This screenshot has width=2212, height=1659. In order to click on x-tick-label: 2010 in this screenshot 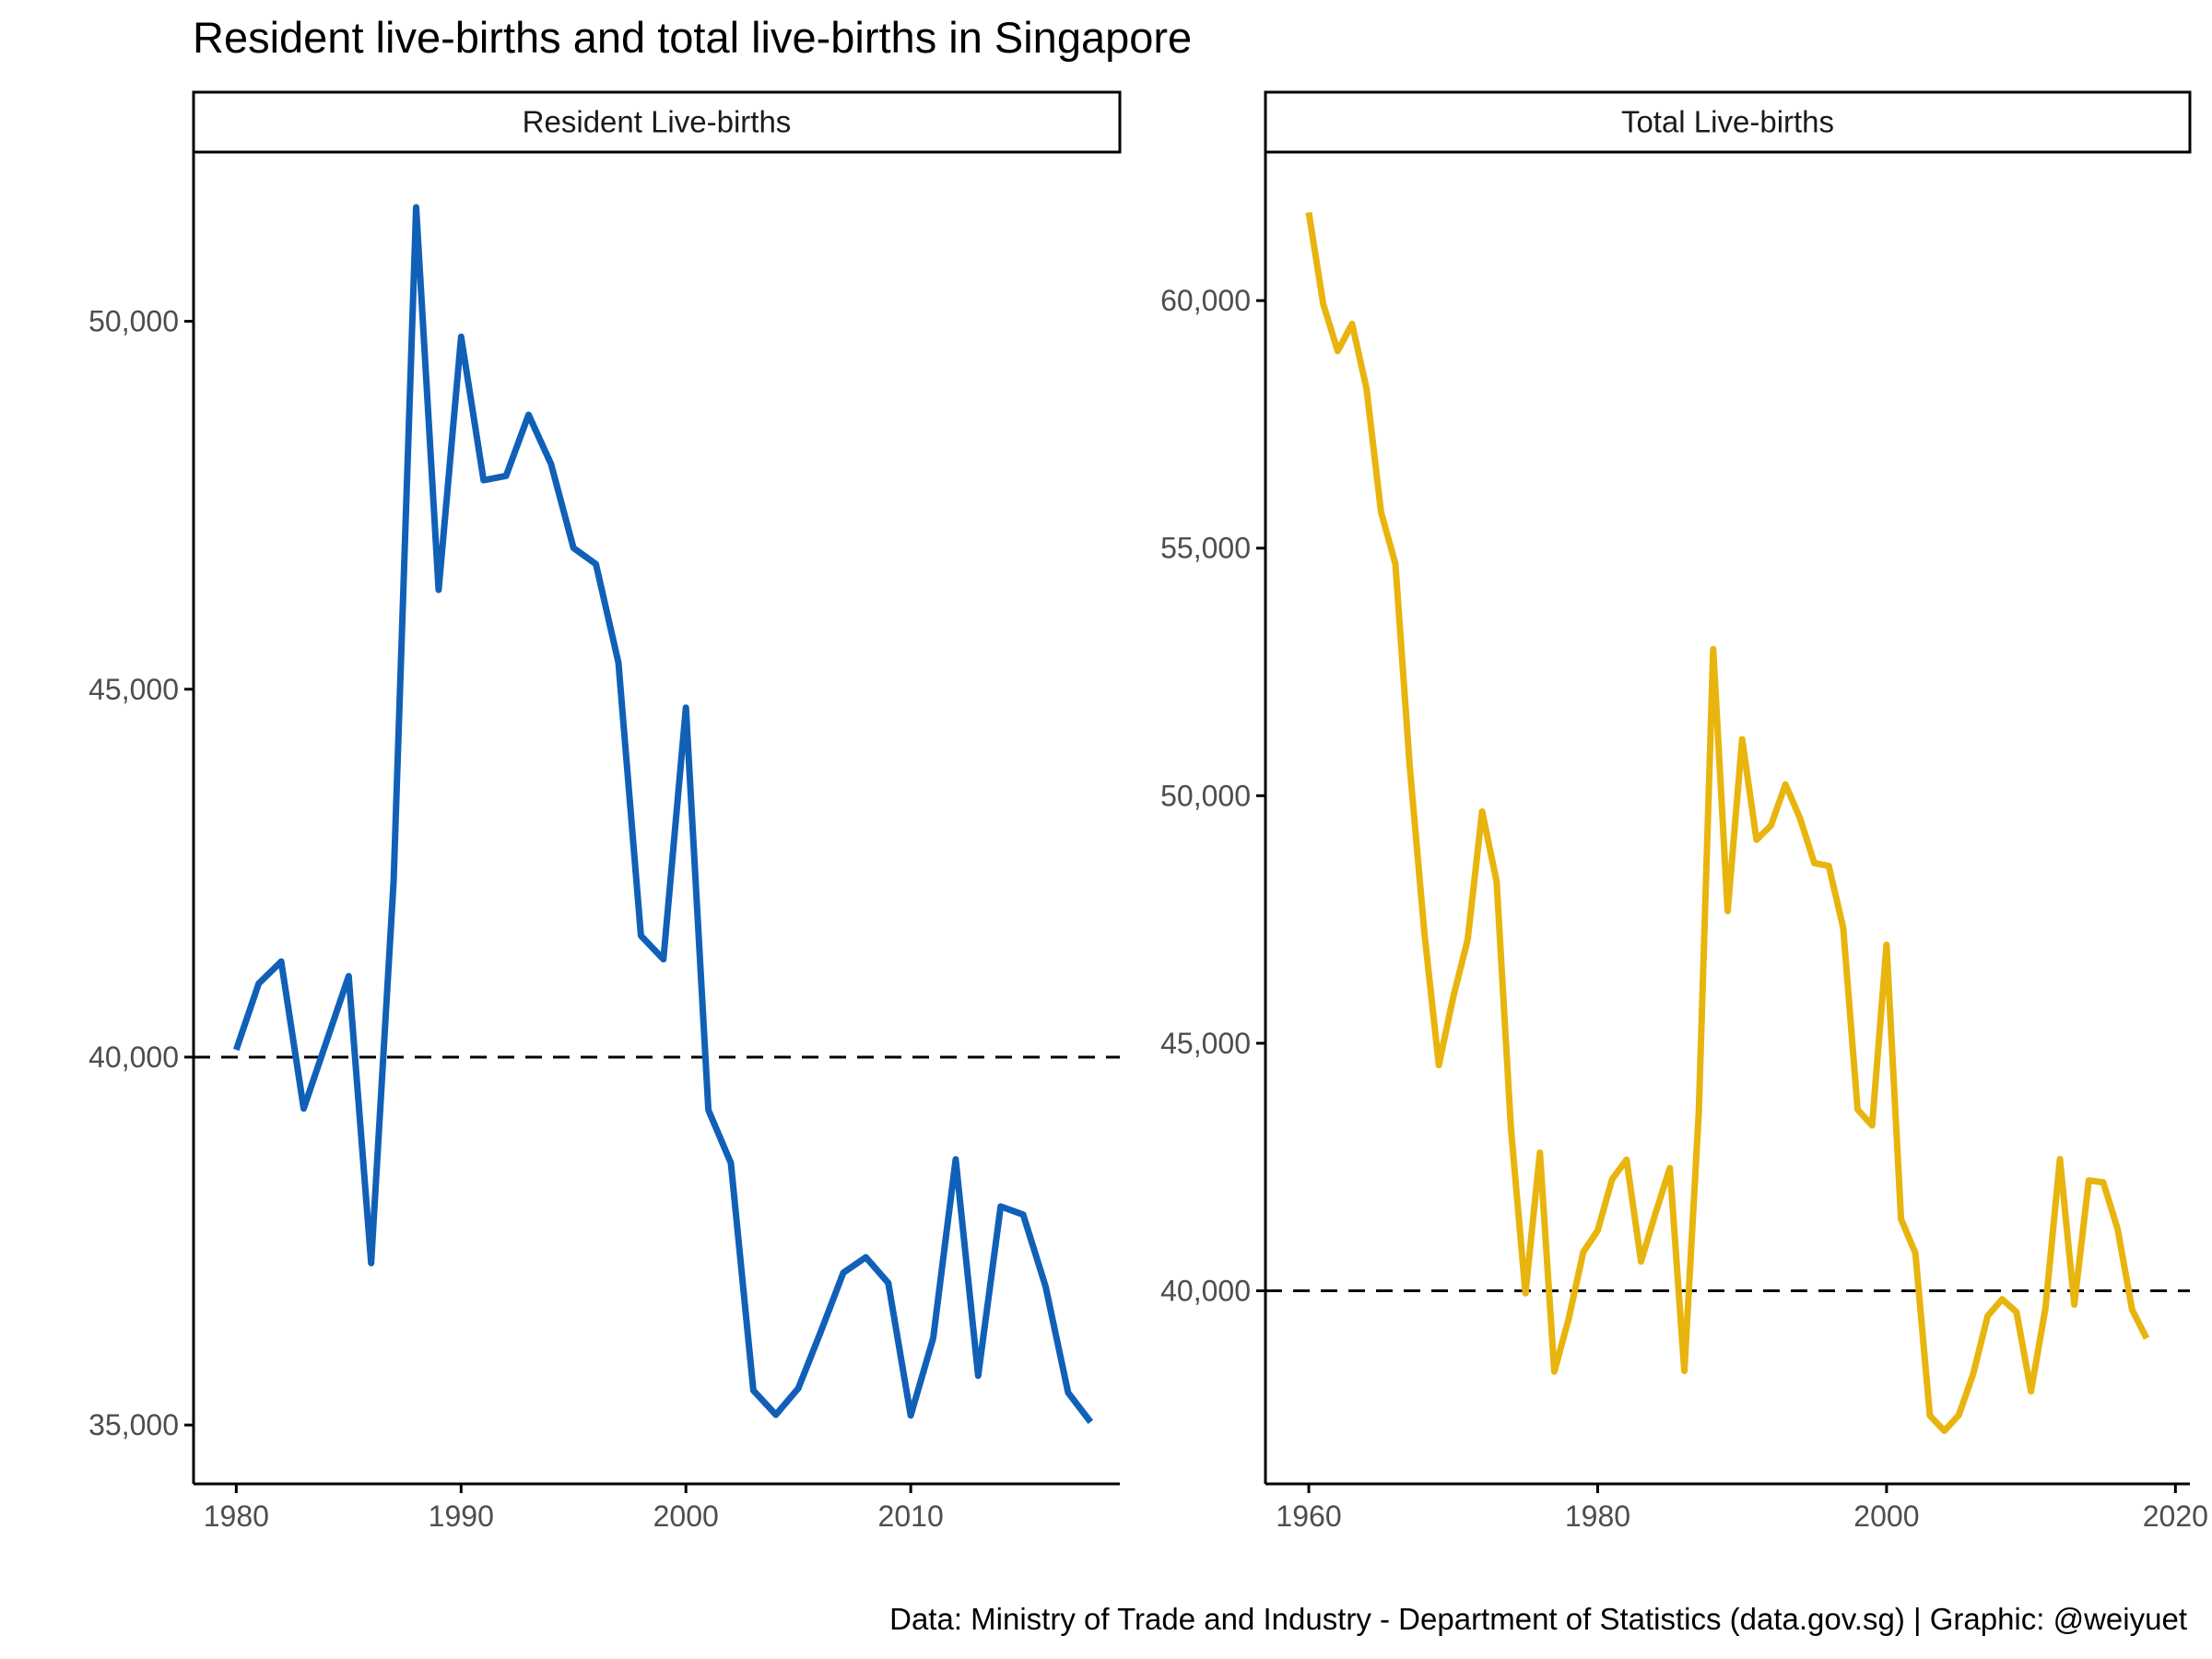, I will do `click(911, 1516)`.